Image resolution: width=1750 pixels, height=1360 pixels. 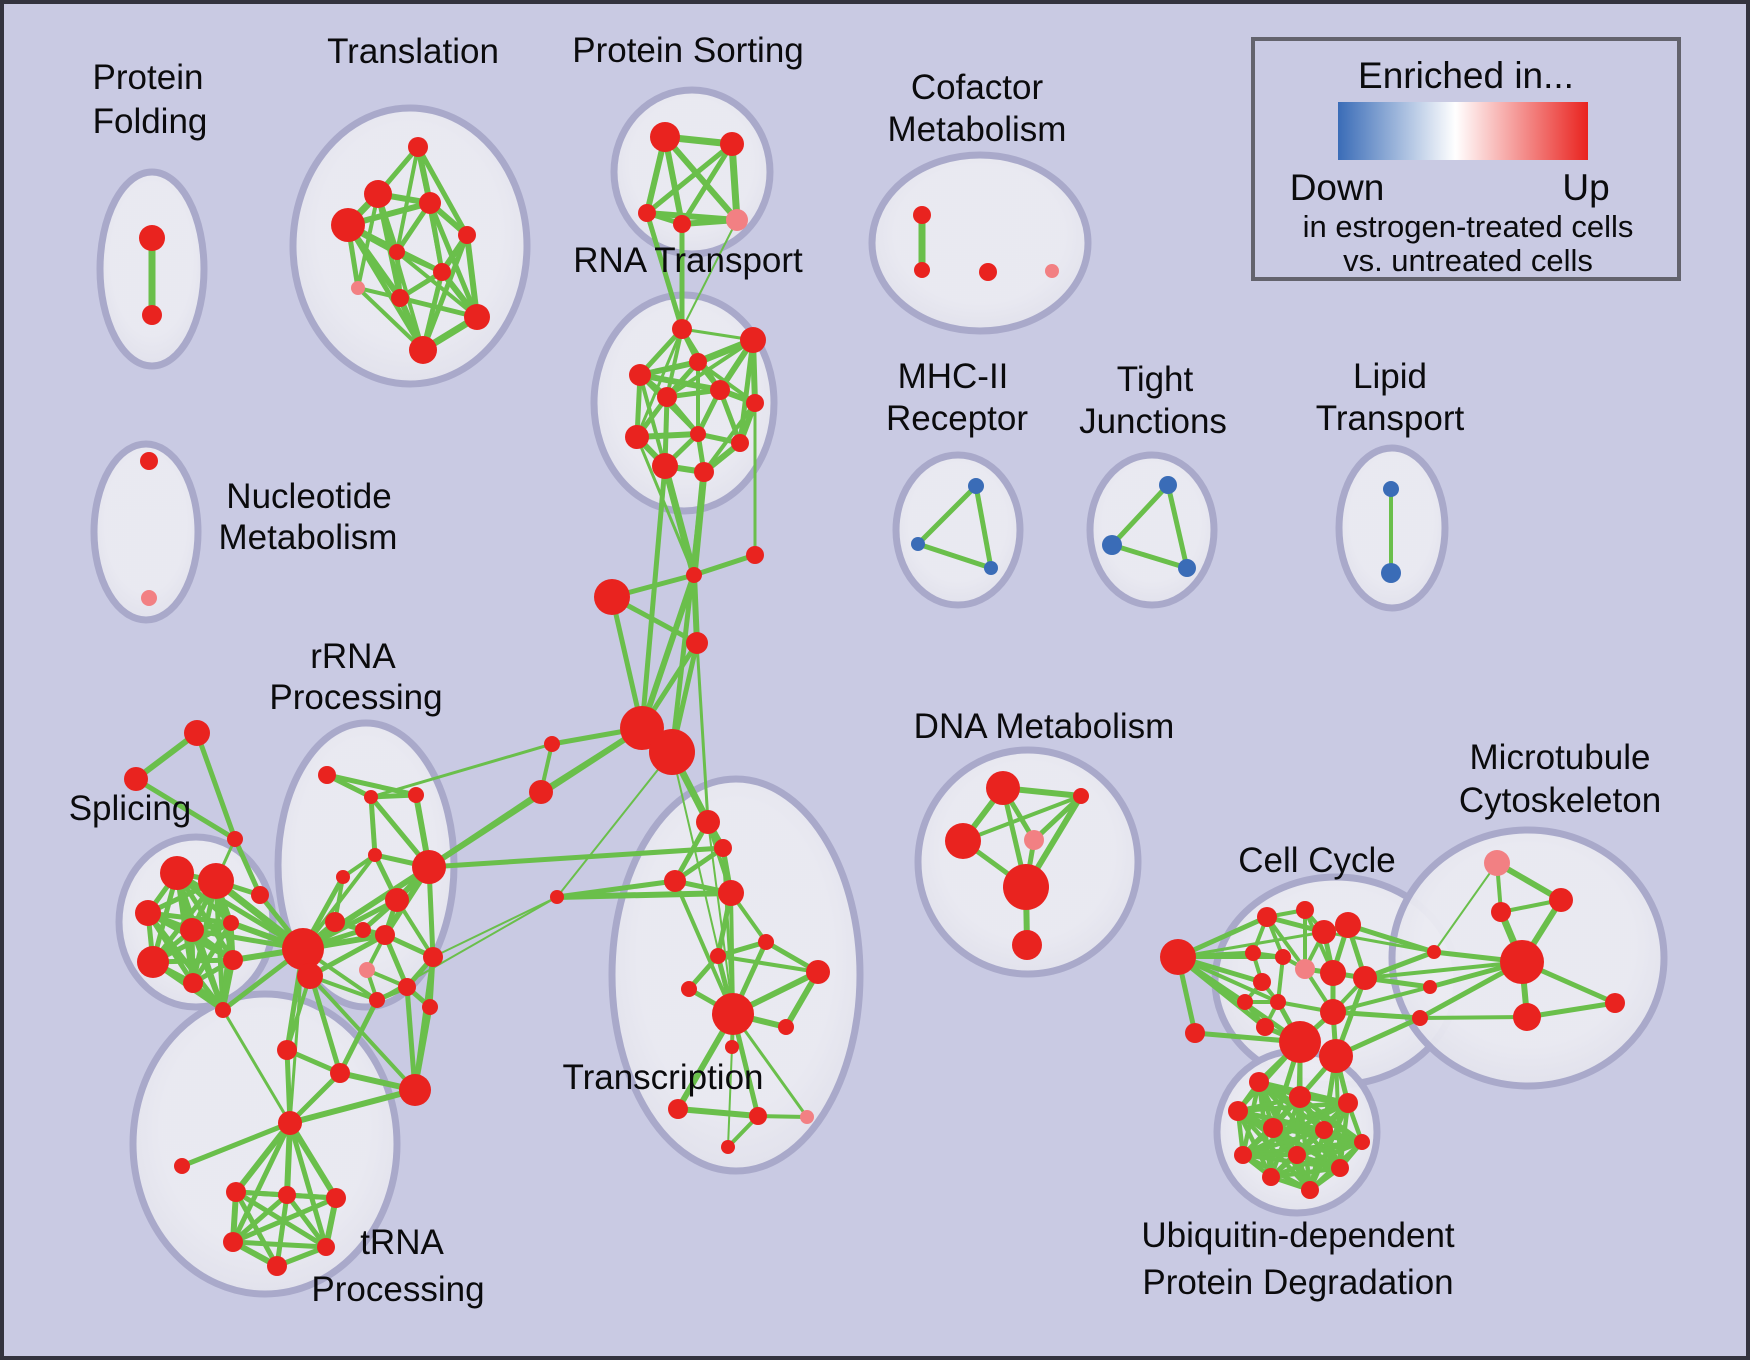 I want to click on protein-folding-label: Protein, so click(x=148, y=77).